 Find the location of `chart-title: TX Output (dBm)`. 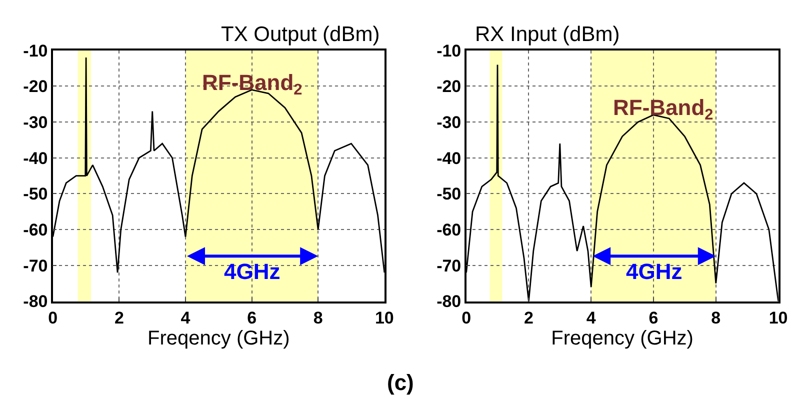

chart-title: TX Output (dBm) is located at coordinates (300, 34).